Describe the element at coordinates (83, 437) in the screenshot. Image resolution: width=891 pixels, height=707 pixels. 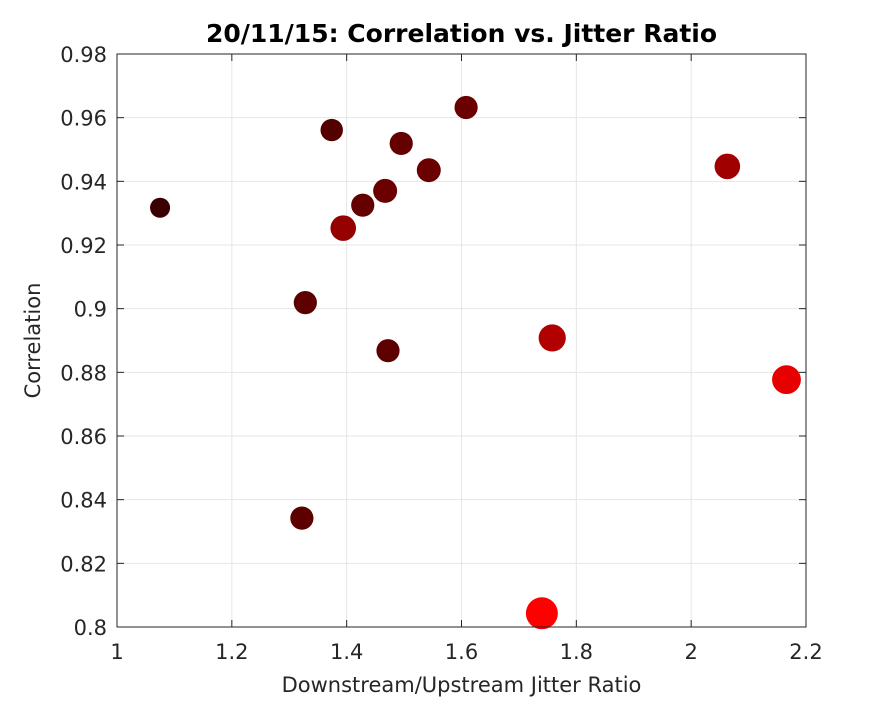
I see `y-tick-label: 0.86` at that location.